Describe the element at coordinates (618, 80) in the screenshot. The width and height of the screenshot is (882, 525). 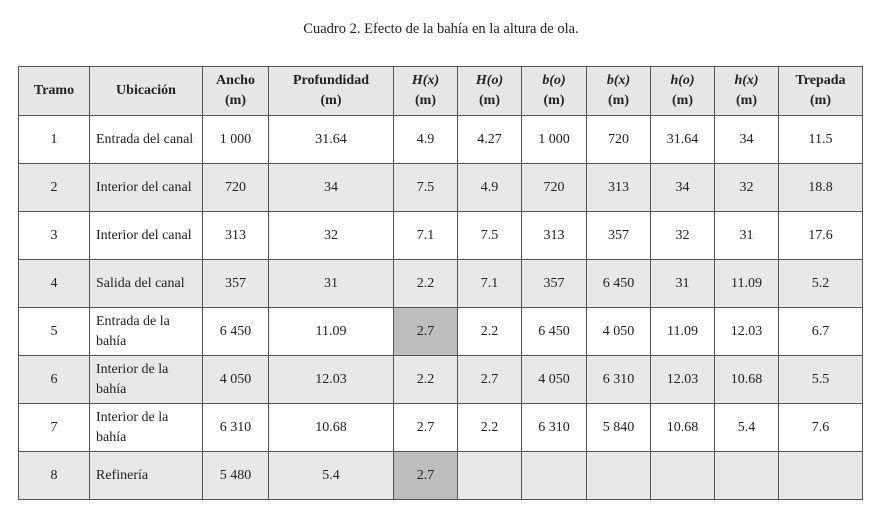
I see `header-name: b(x)` at that location.